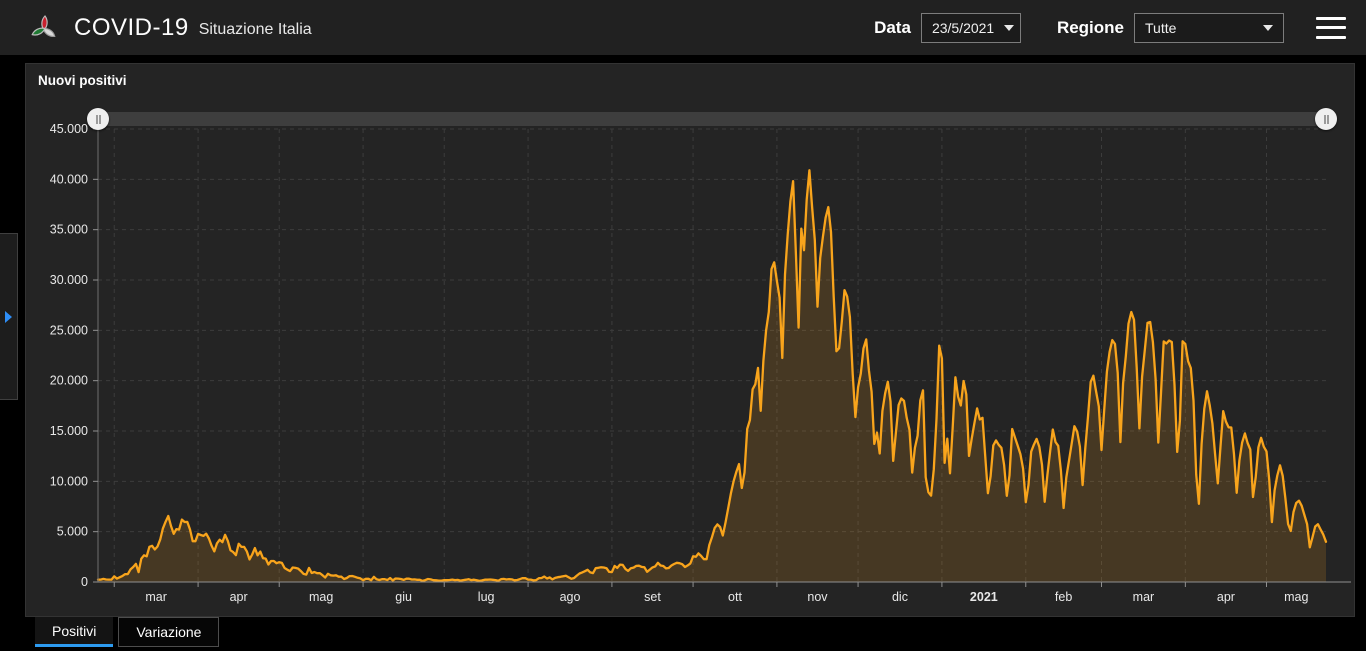 This screenshot has height=651, width=1366. Describe the element at coordinates (69, 129) in the screenshot. I see `y-tick-label: 45.000` at that location.